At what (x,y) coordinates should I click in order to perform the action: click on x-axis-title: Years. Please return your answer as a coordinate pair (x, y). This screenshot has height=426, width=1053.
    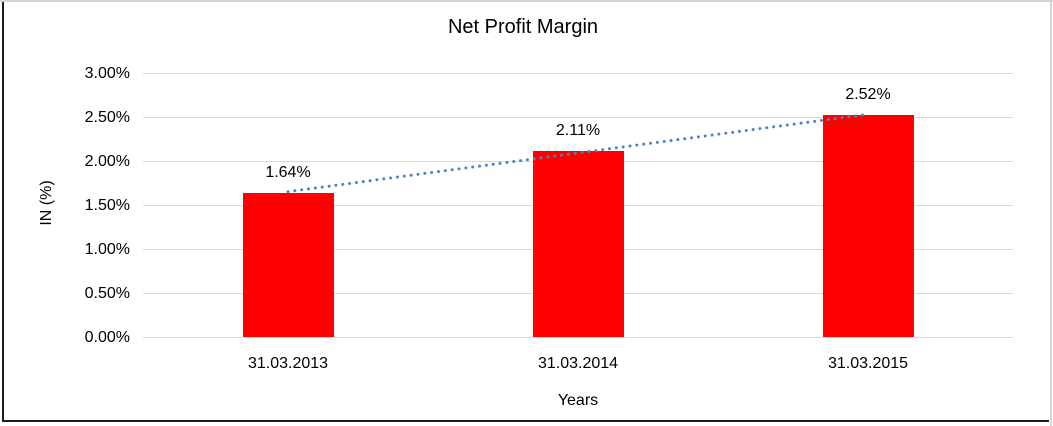
    Looking at the image, I should click on (578, 400).